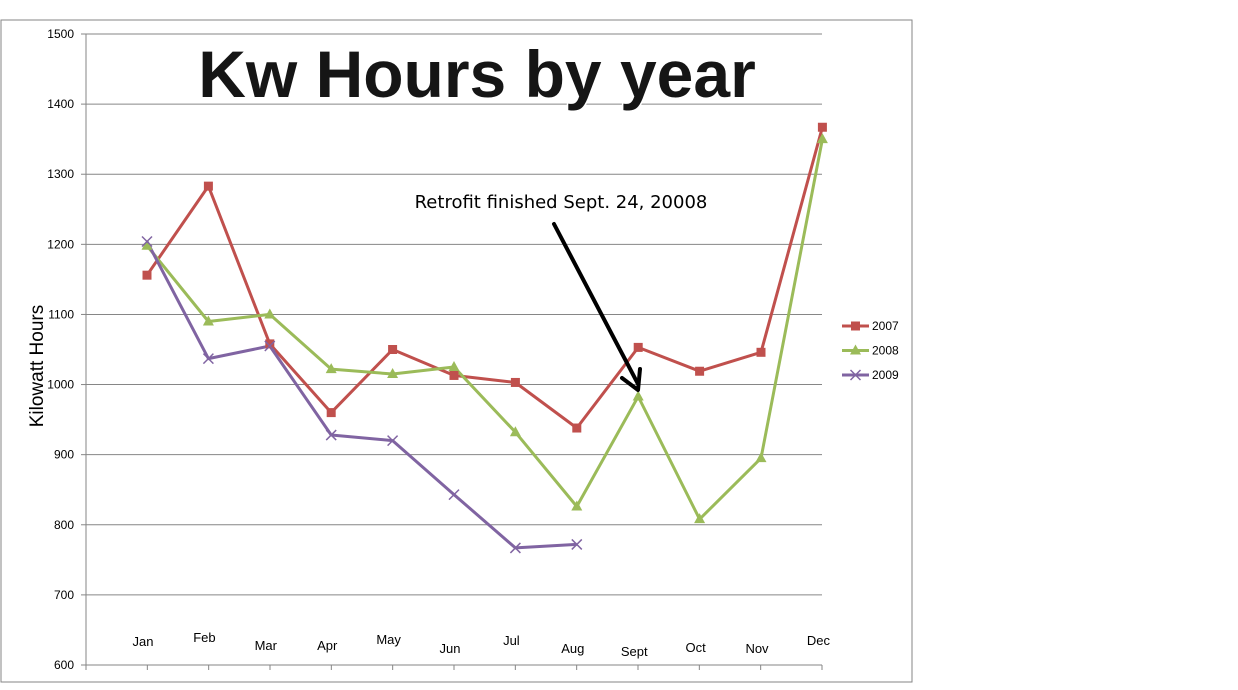 The width and height of the screenshot is (1238, 690). Describe the element at coordinates (60, 349) in the screenshot. I see `y-tick-labels: 600 700 800 900 1000 1100 1200 1300 1400 1500` at that location.